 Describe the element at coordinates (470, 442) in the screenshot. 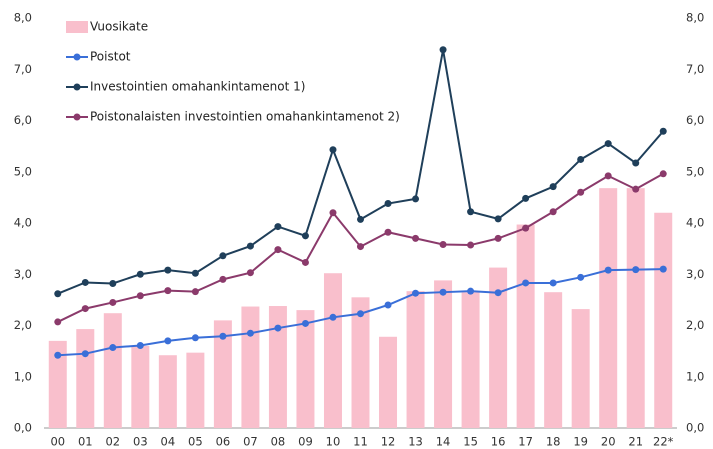

I see `x-tick-label: 15` at that location.